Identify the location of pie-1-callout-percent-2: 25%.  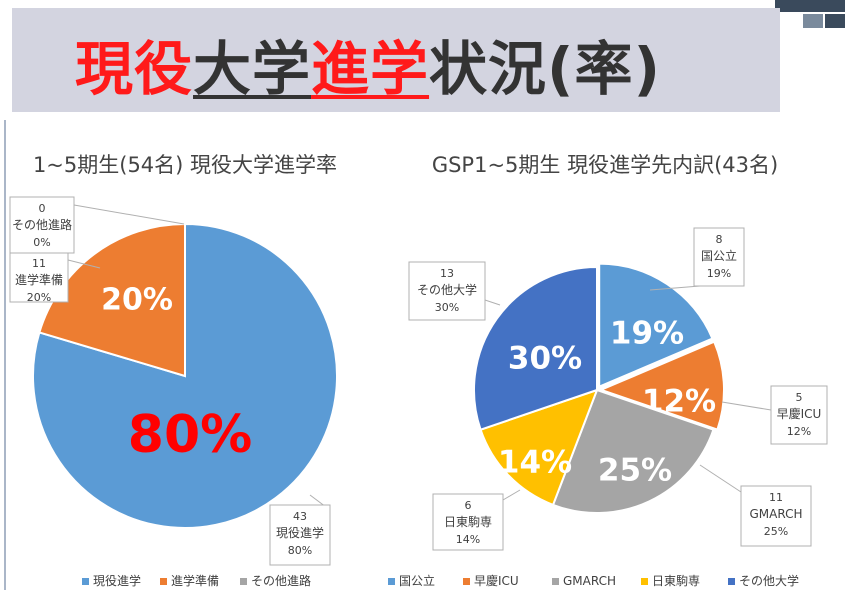
(776, 531).